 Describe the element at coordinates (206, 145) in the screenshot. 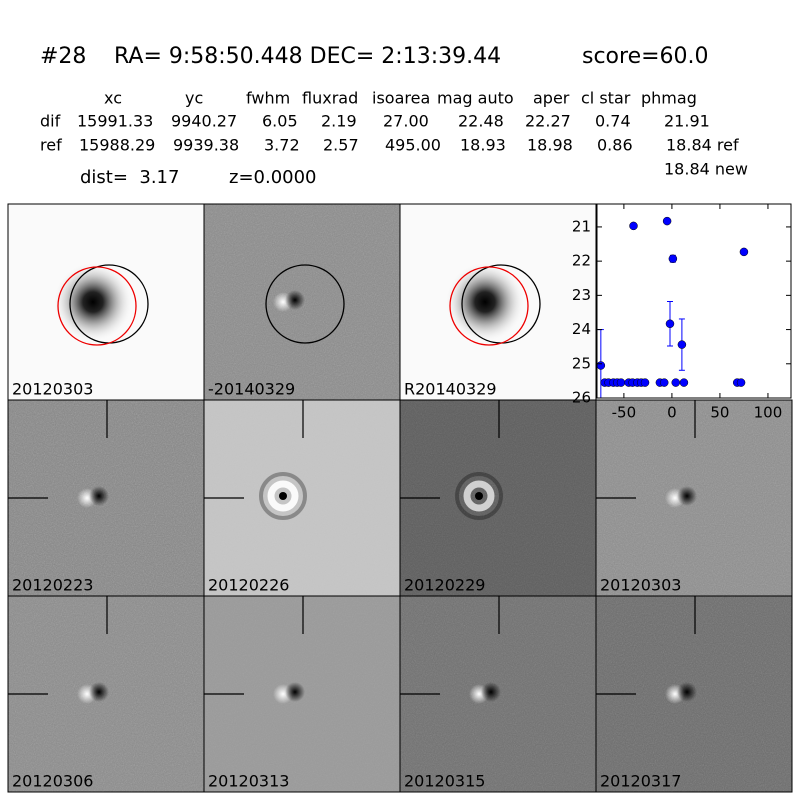

I see `table-cell: 9939.38` at that location.